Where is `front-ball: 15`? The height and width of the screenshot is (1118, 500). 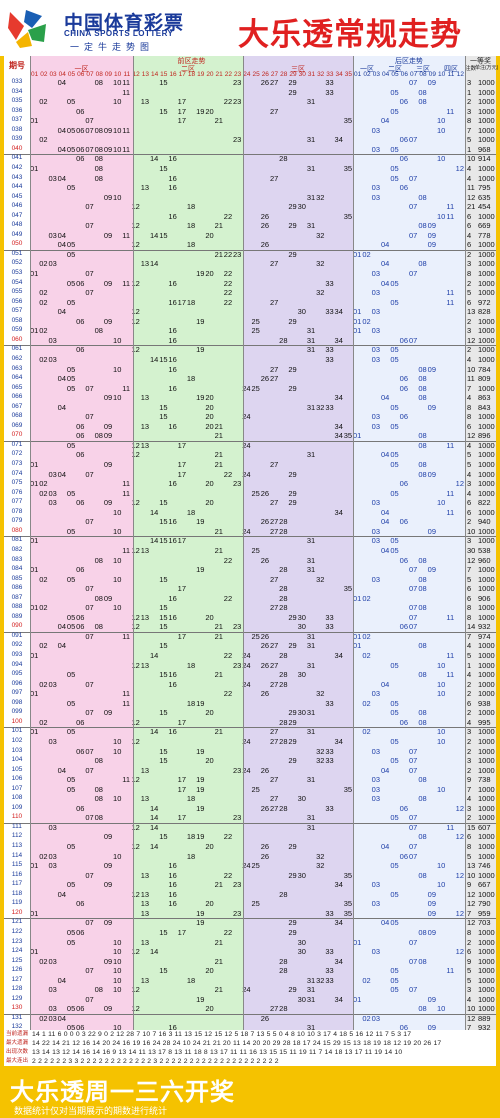
front-ball: 15 is located at coordinates (163, 627).